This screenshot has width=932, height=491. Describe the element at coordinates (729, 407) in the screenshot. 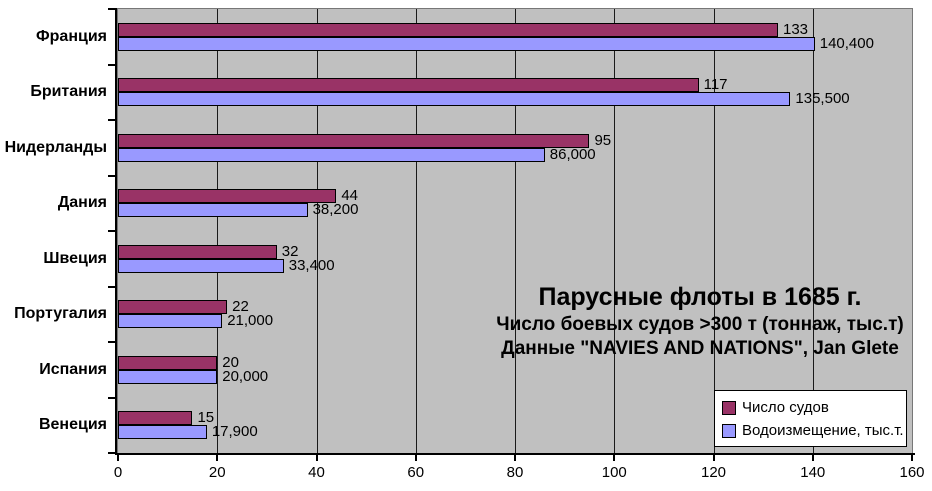

I see `ships-color-swatch` at that location.